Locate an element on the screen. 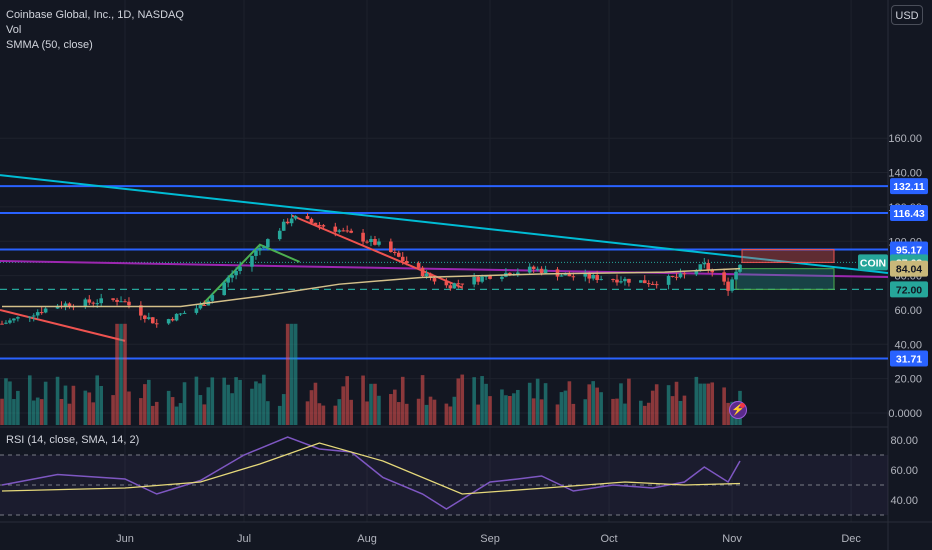 This screenshot has height=550, width=932. price-label-level: 132.11 is located at coordinates (909, 187).